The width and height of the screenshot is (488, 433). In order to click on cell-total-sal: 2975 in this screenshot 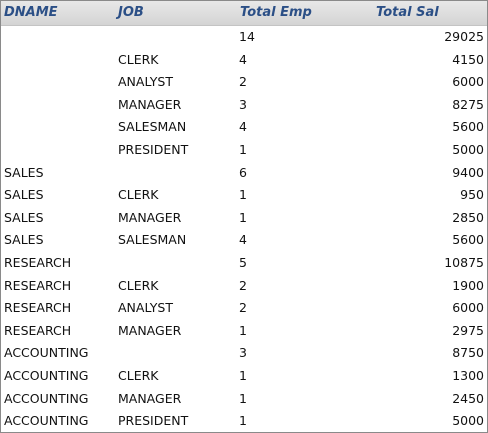, I will do `click(468, 330)`.